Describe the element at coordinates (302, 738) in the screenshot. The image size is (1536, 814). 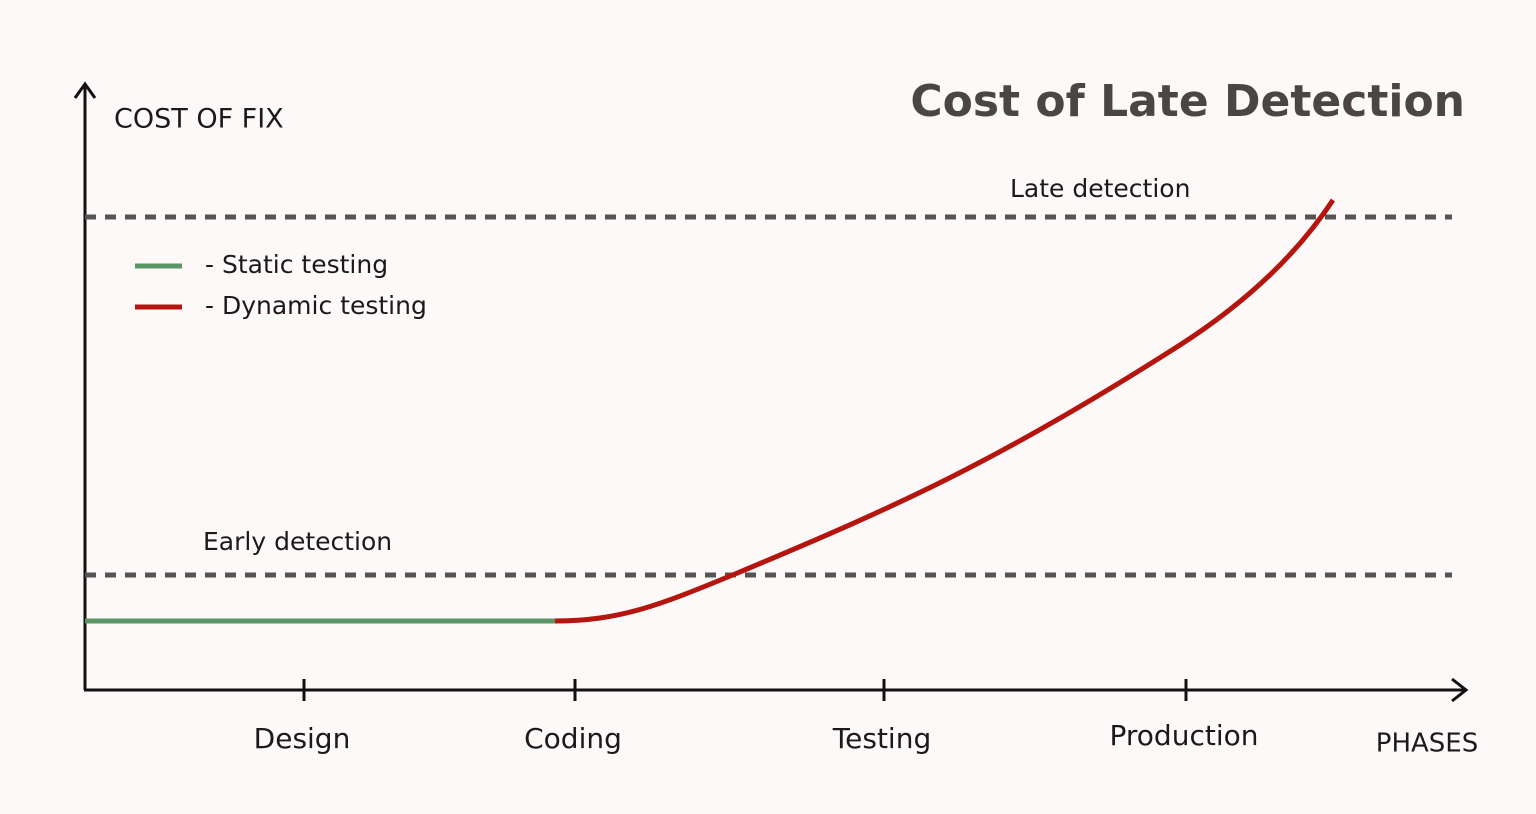
I see `phase-label: Design` at that location.